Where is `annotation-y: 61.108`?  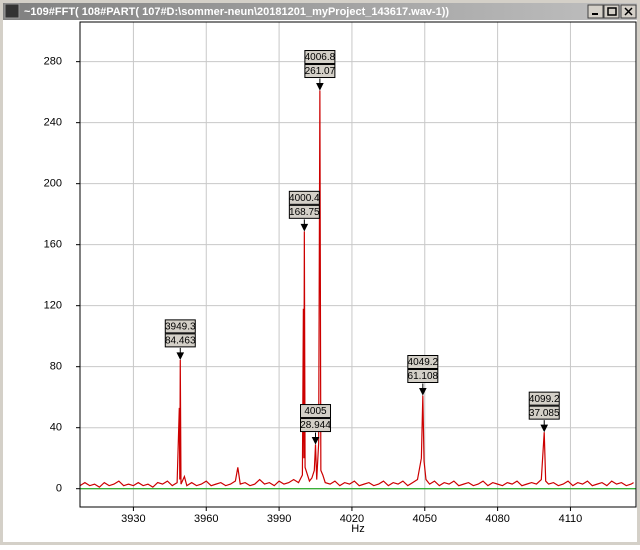
annotation-y: 61.108 is located at coordinates (423, 376).